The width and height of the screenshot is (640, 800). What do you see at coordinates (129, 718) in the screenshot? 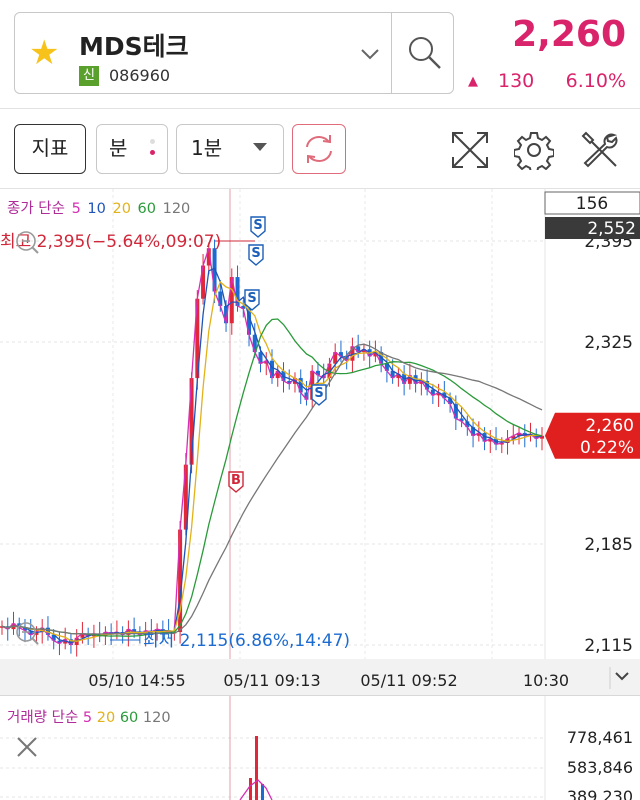
I see `volume-legend-ma60: 60` at bounding box center [129, 718].